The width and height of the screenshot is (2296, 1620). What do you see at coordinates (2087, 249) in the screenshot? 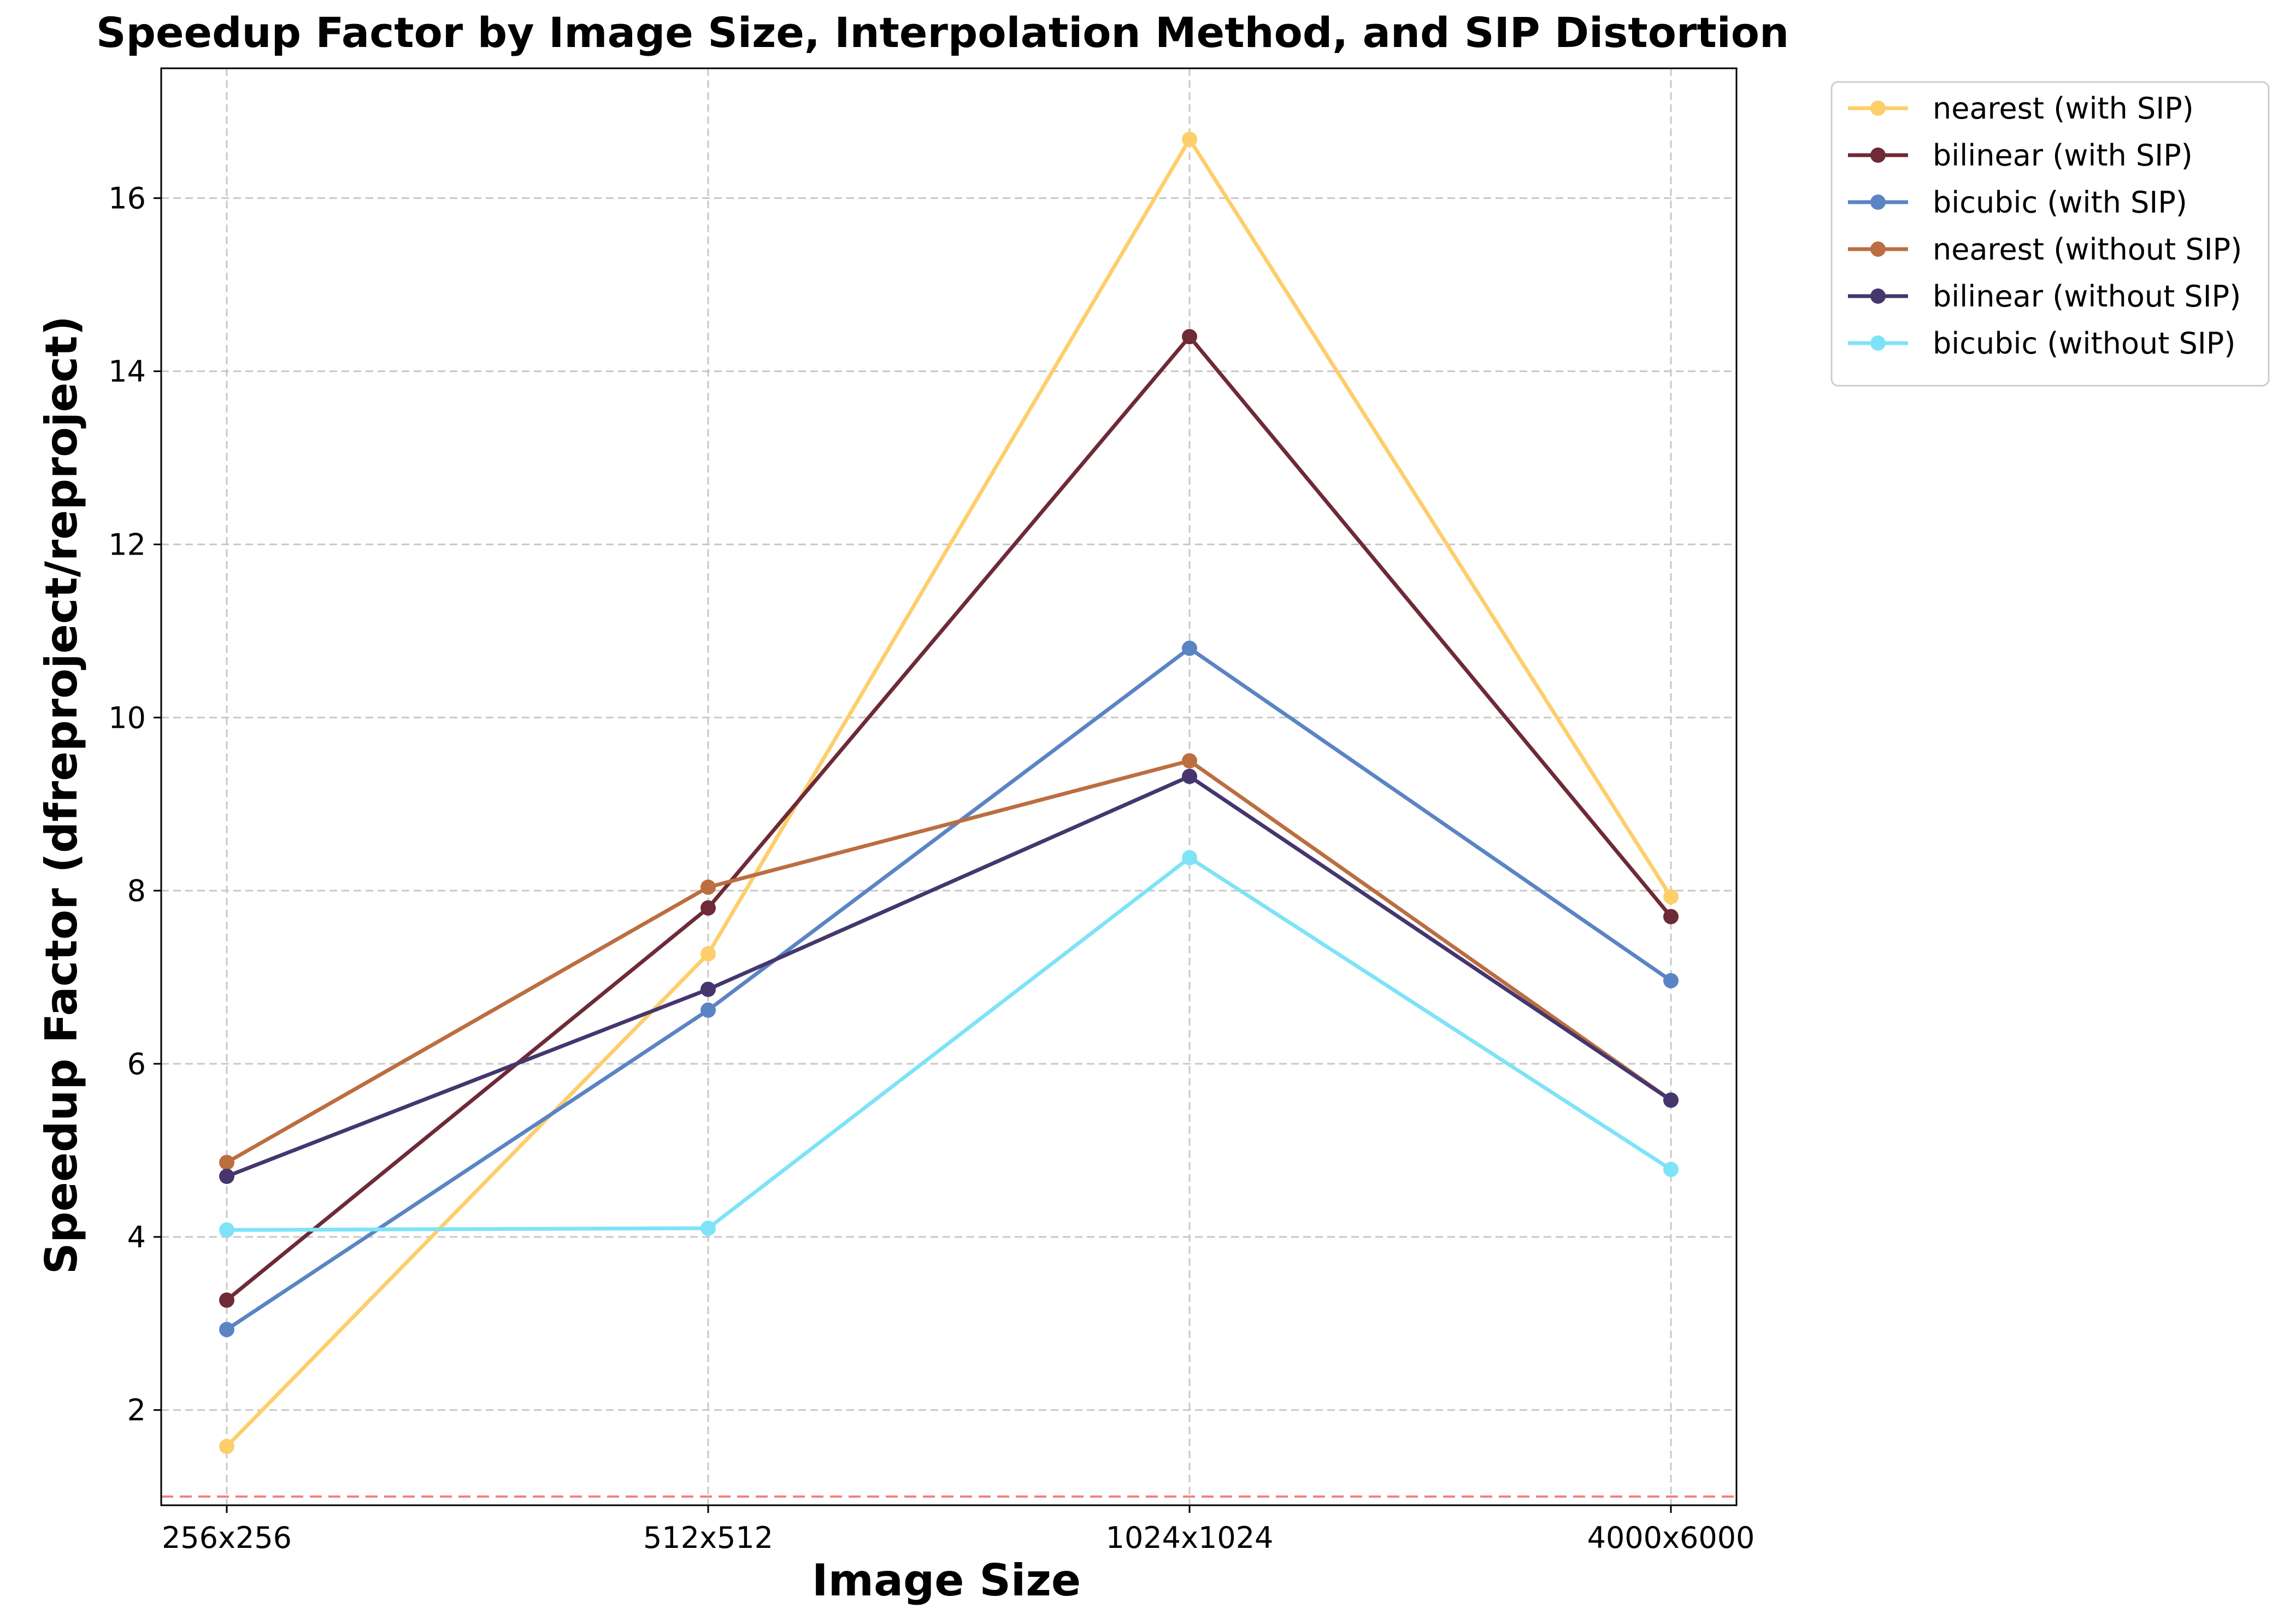
I see `legend-label: nearest (without SIP)` at bounding box center [2087, 249].